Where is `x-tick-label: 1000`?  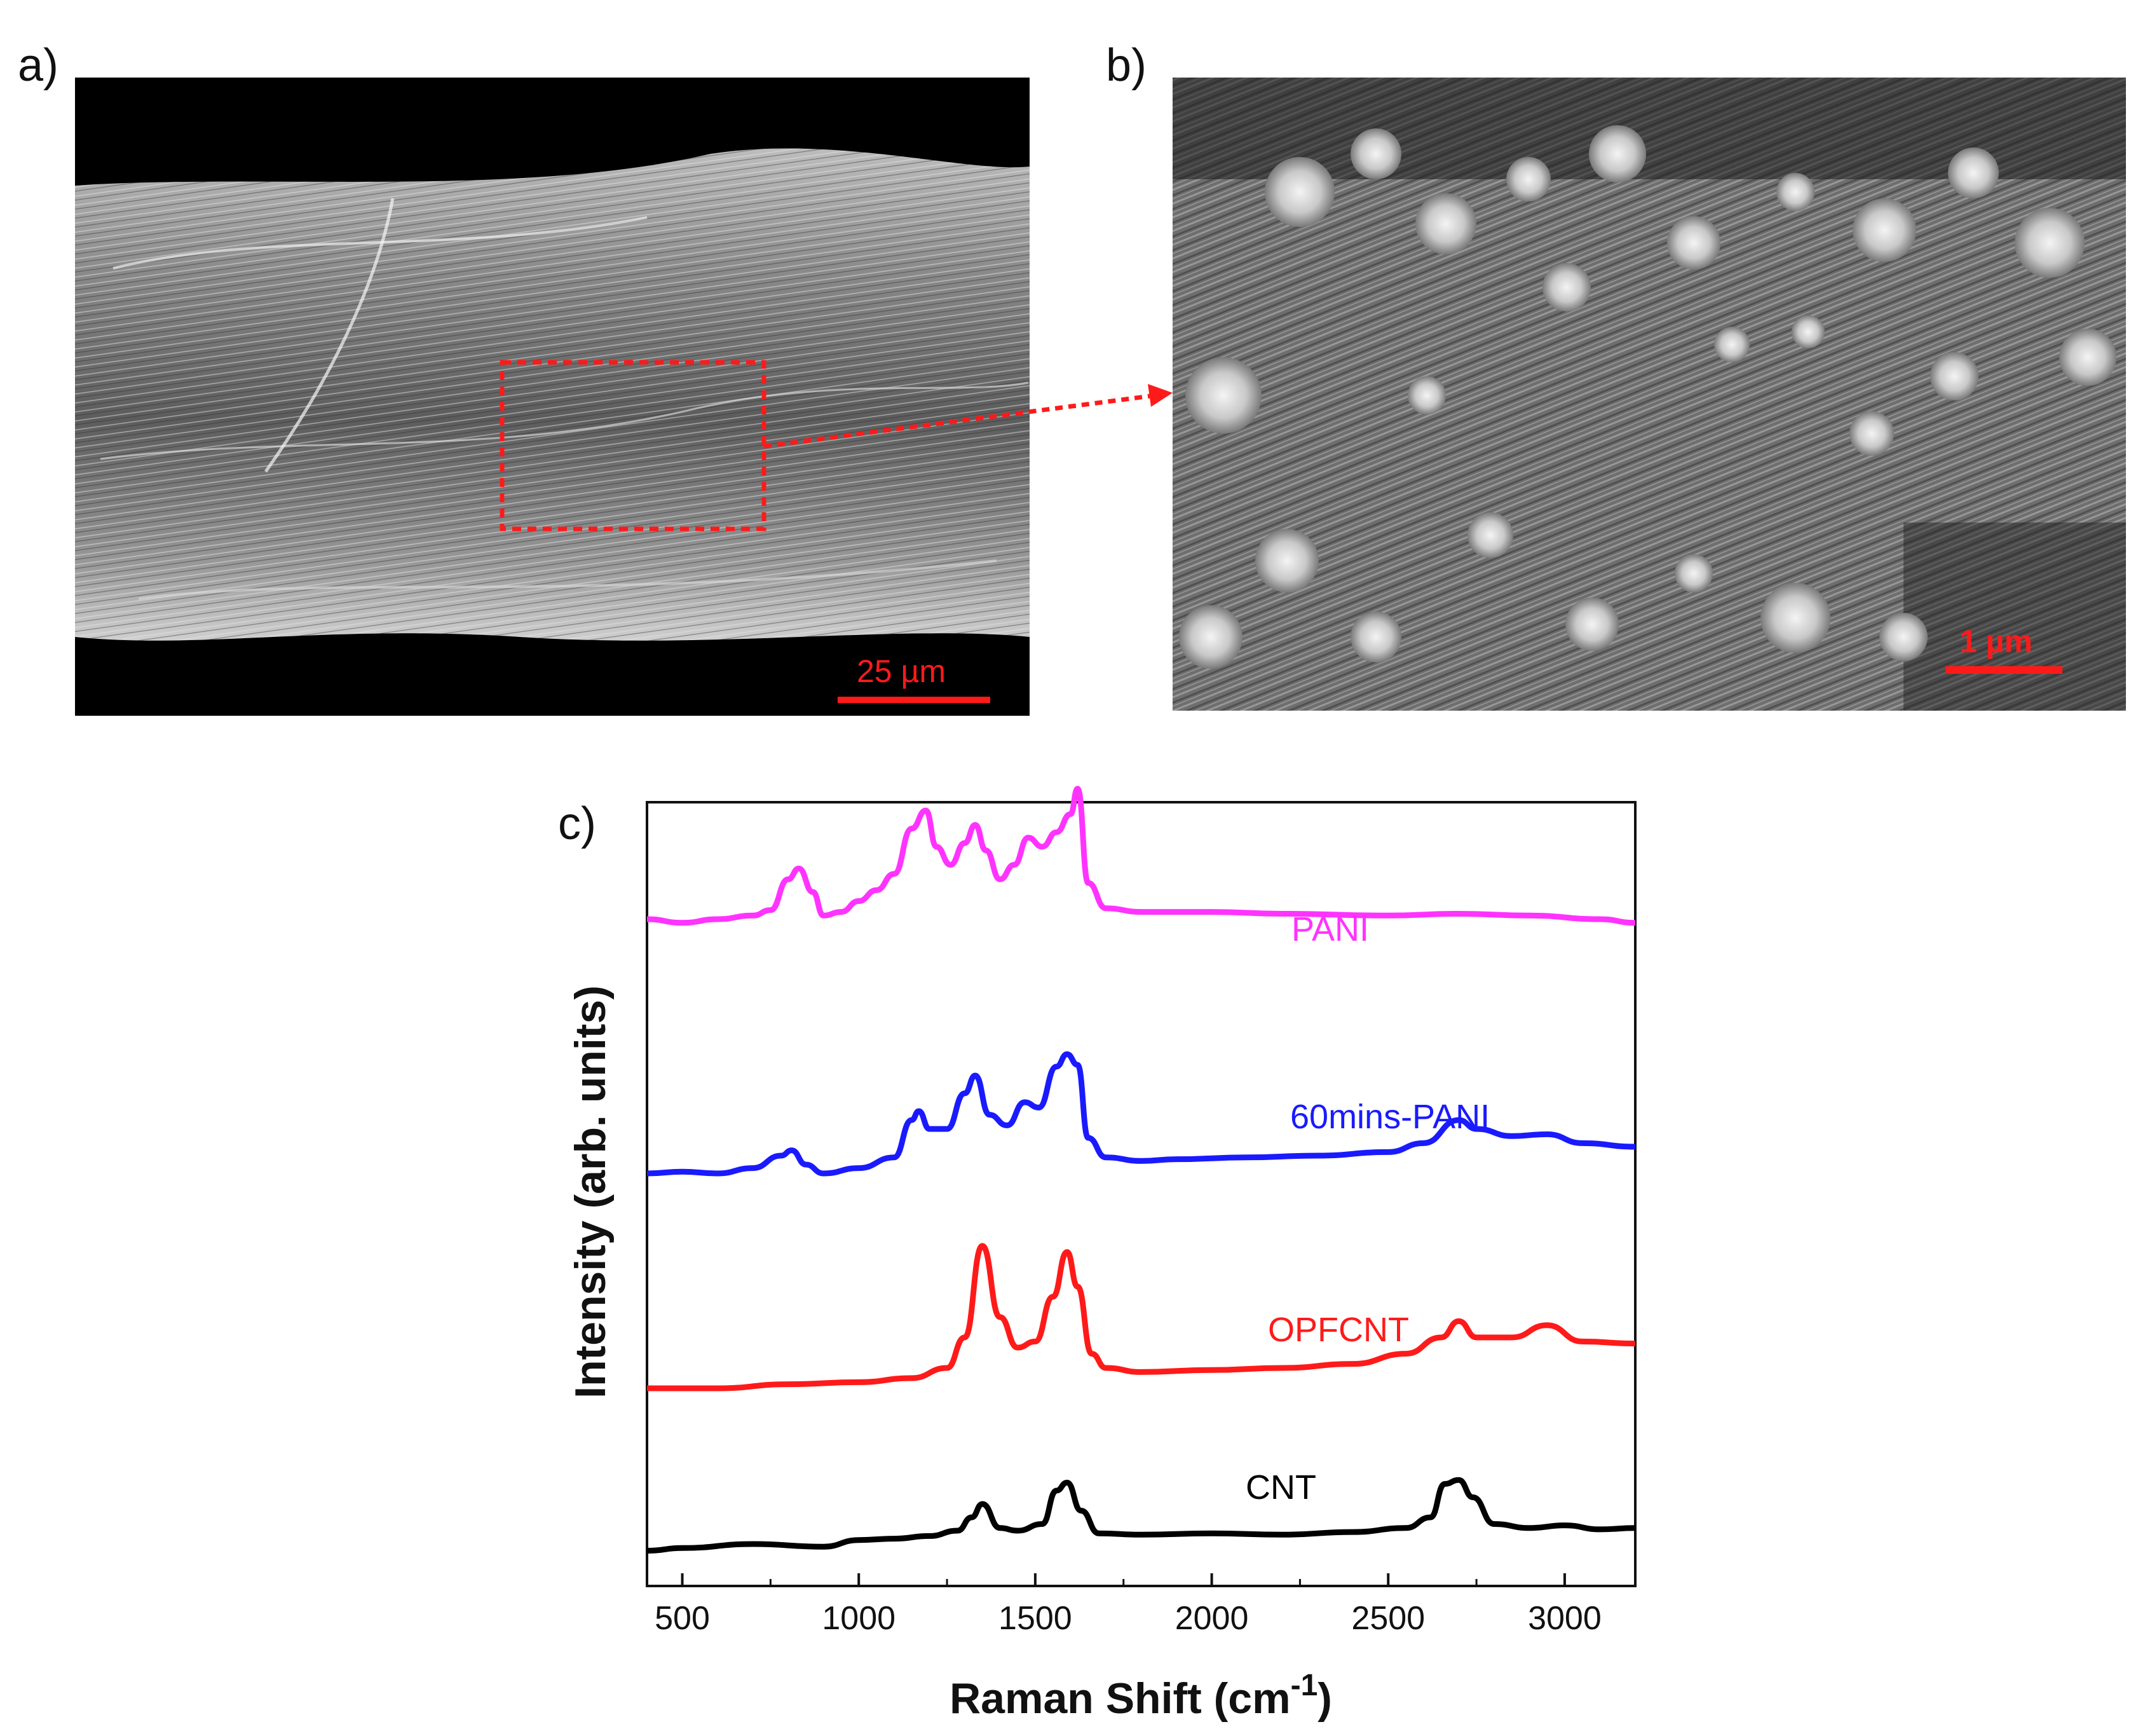
x-tick-label: 1000 is located at coordinates (858, 1618).